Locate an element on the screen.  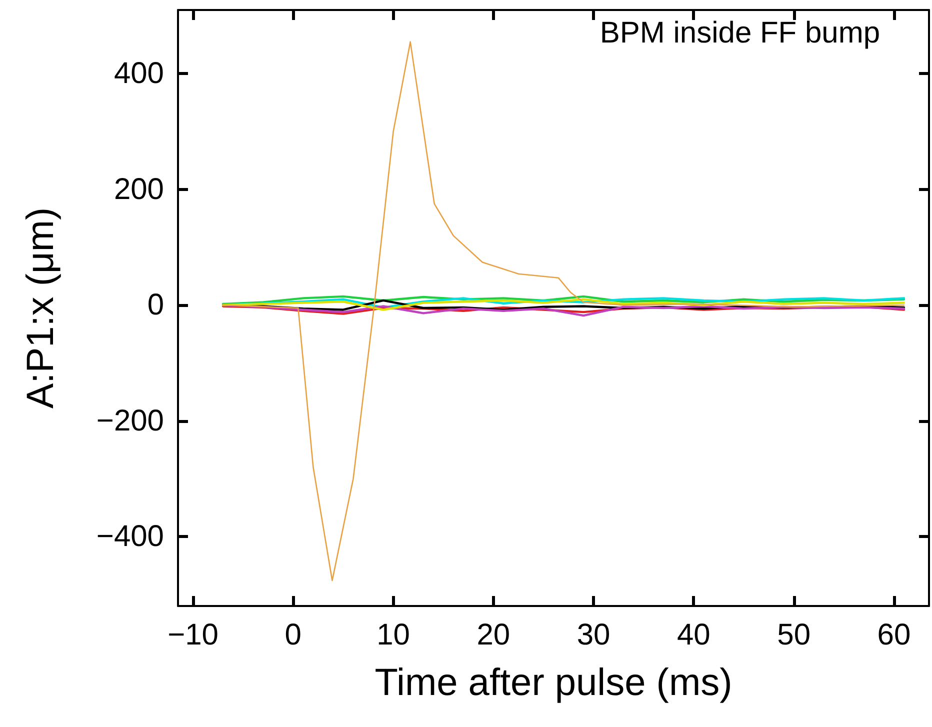
y-tick-label: 400 is located at coordinates (139, 73).